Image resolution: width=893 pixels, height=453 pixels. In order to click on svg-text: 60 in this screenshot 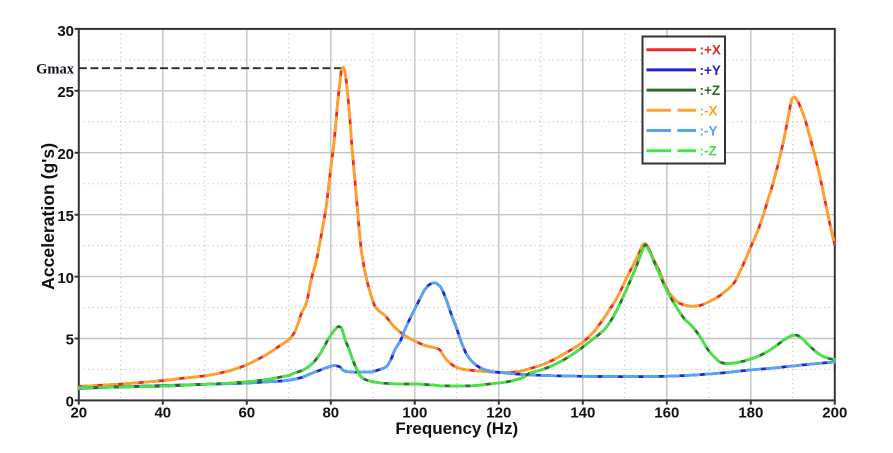, I will do `click(246, 413)`.